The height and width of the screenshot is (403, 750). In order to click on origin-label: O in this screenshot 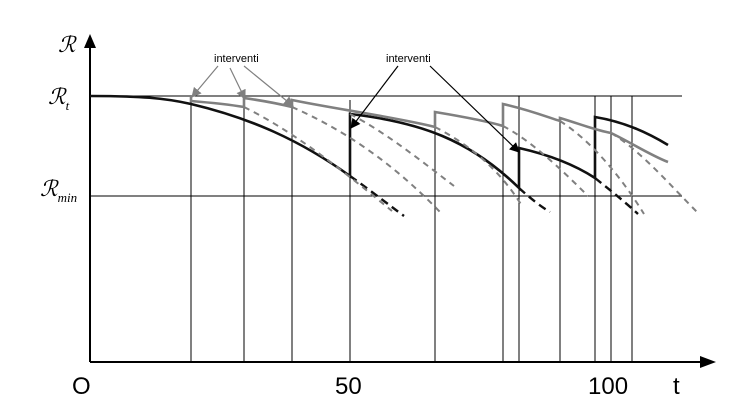, I will do `click(81, 386)`.